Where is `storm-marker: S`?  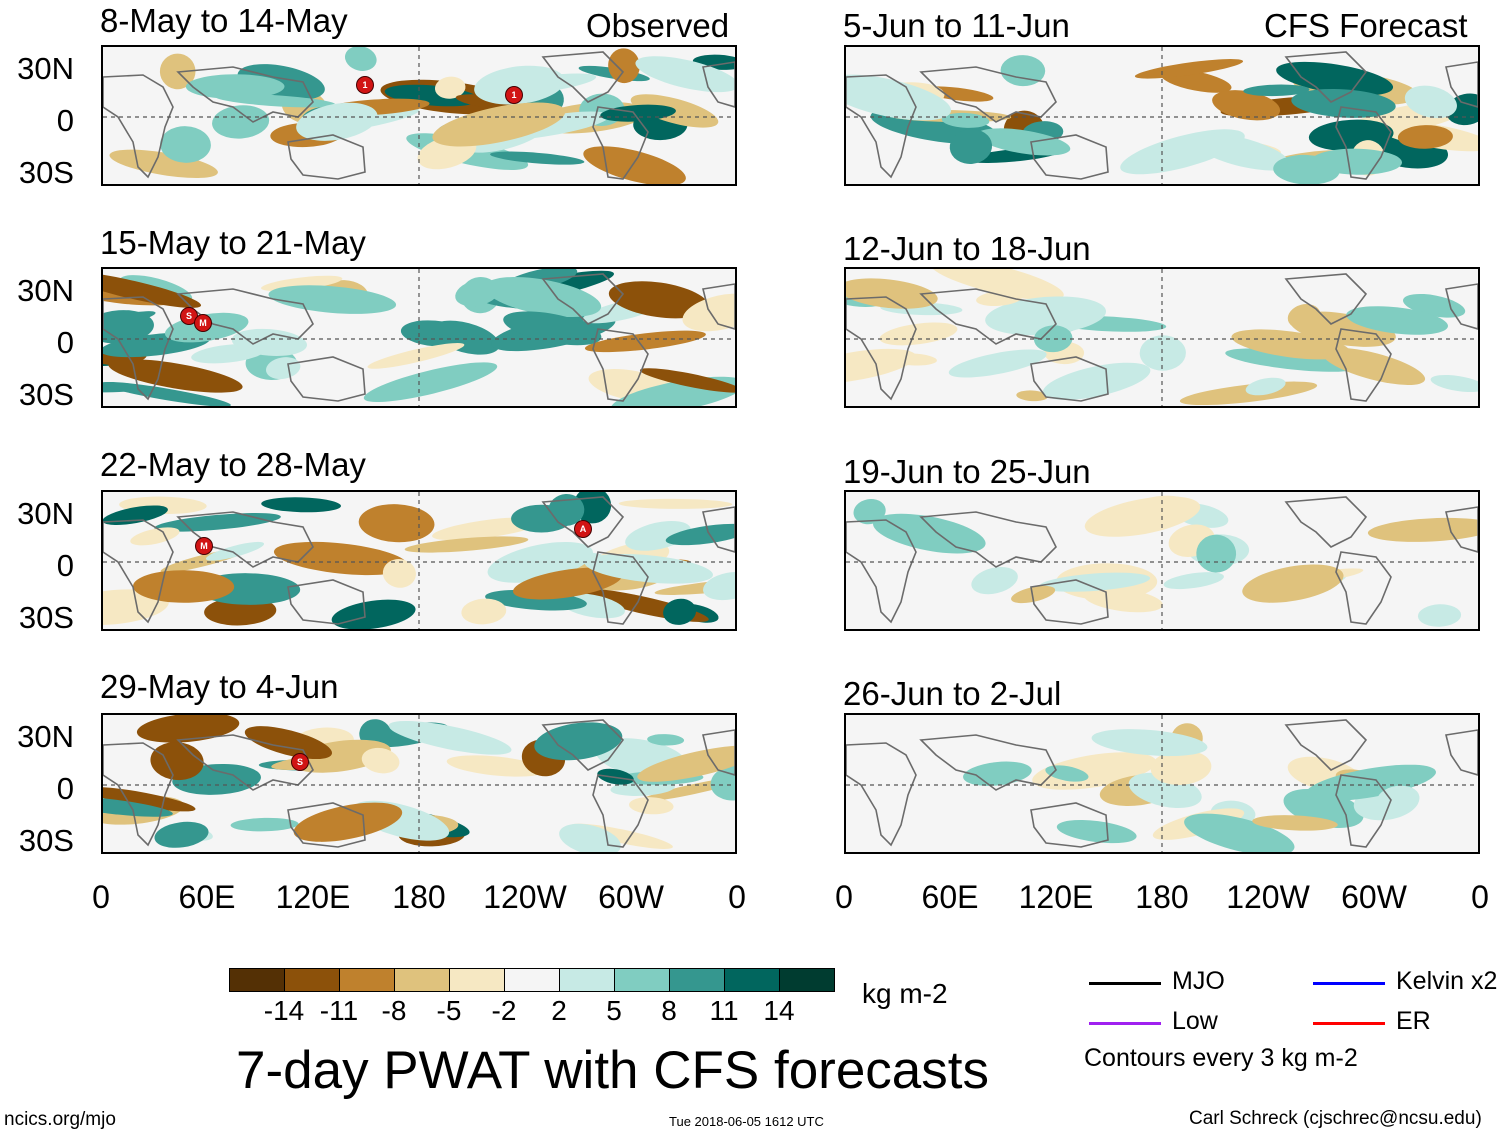
storm-marker: S is located at coordinates (300, 762).